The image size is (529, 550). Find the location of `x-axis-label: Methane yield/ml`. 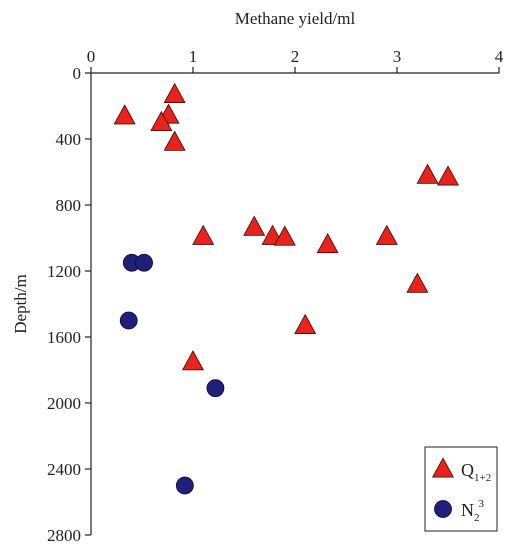

x-axis-label: Methane yield/ml is located at coordinates (295, 18).